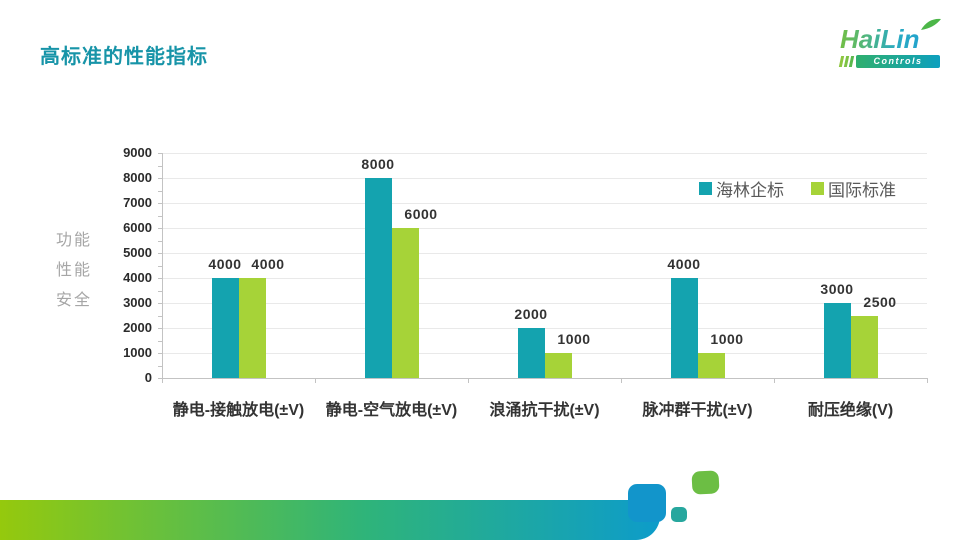  Describe the element at coordinates (850, 410) in the screenshot. I see `x-axis-category-label: 耐压绝缘(V)` at that location.